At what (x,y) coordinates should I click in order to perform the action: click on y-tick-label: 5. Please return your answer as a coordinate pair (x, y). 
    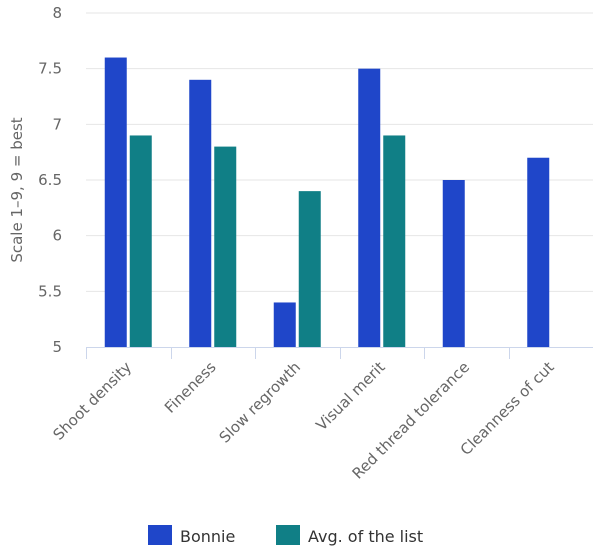
    Looking at the image, I should click on (57, 347).